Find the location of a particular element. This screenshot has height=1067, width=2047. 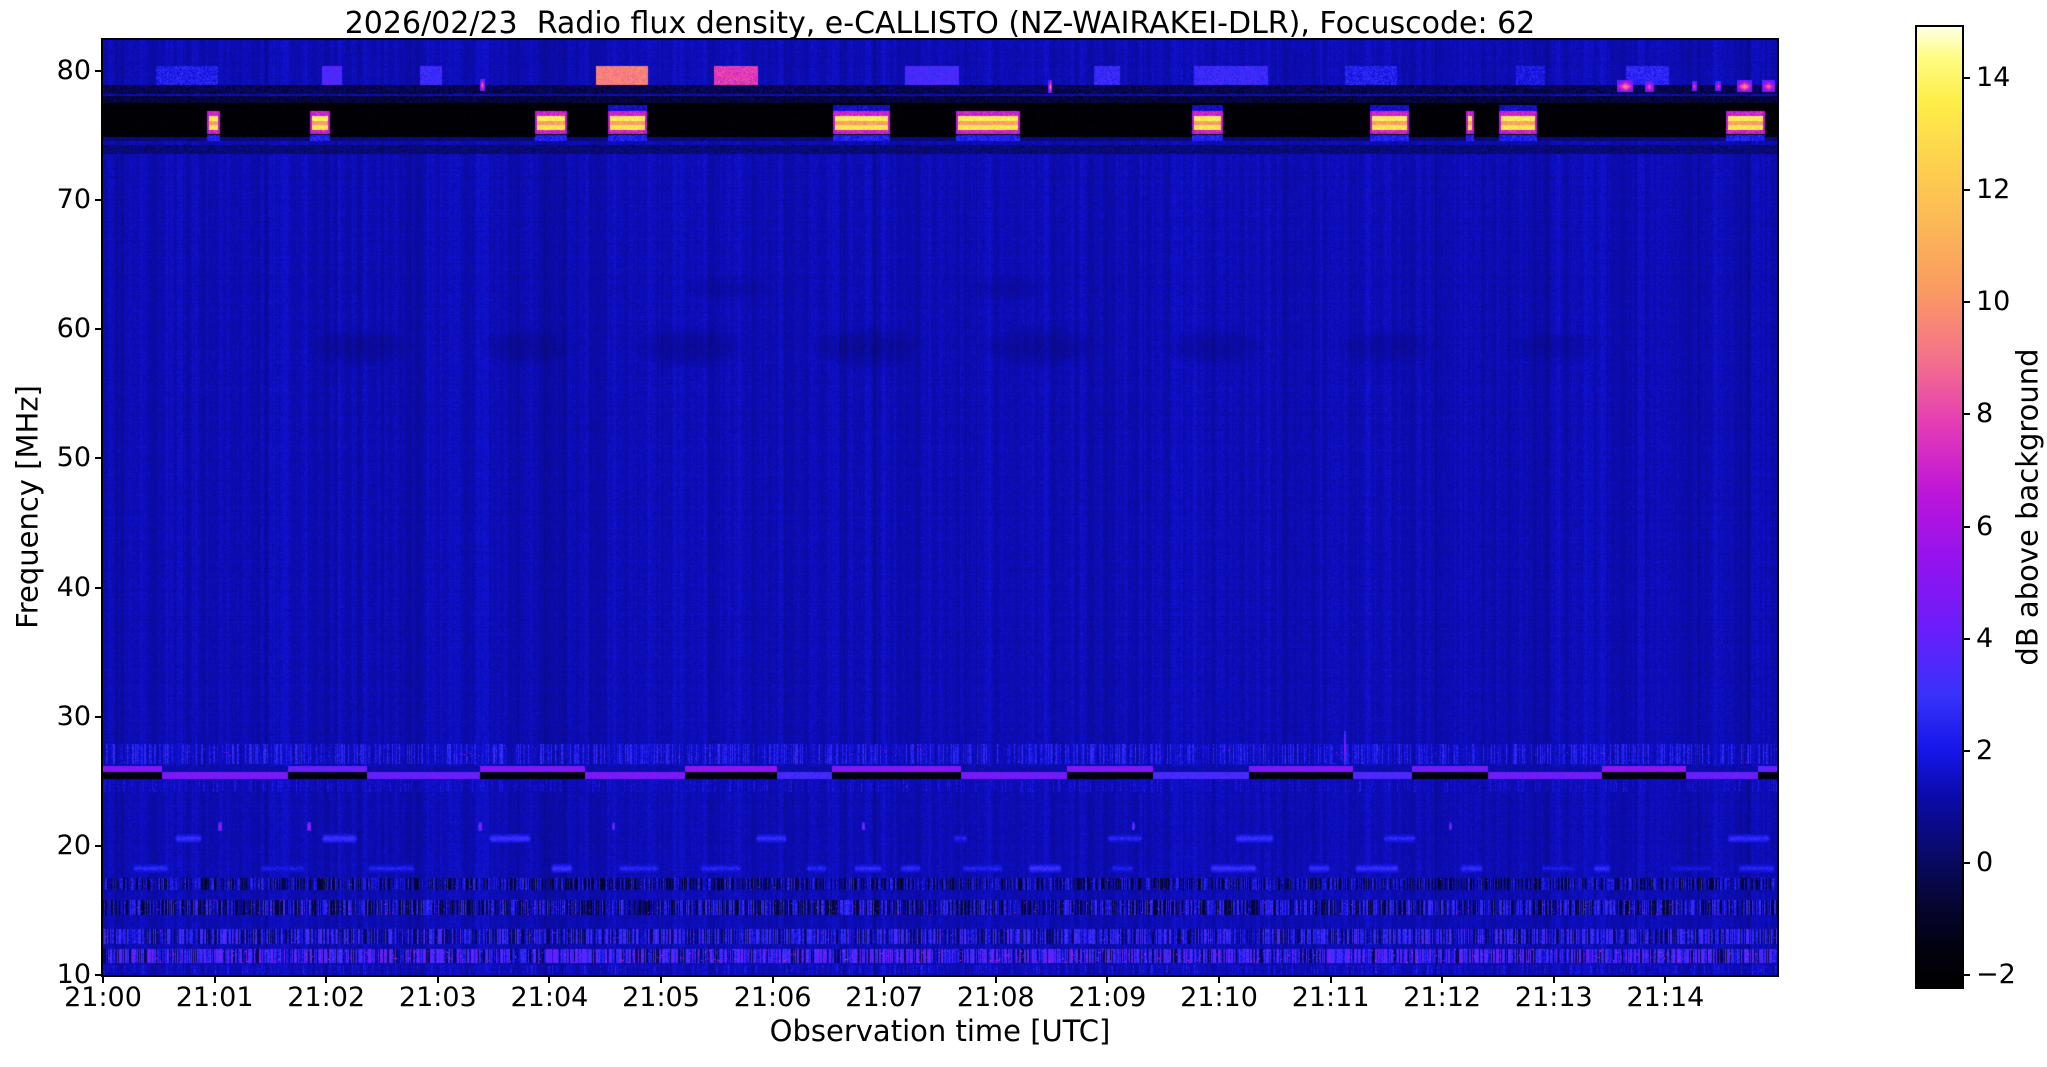

colorbar-tick-label: −2 is located at coordinates (1996, 975).